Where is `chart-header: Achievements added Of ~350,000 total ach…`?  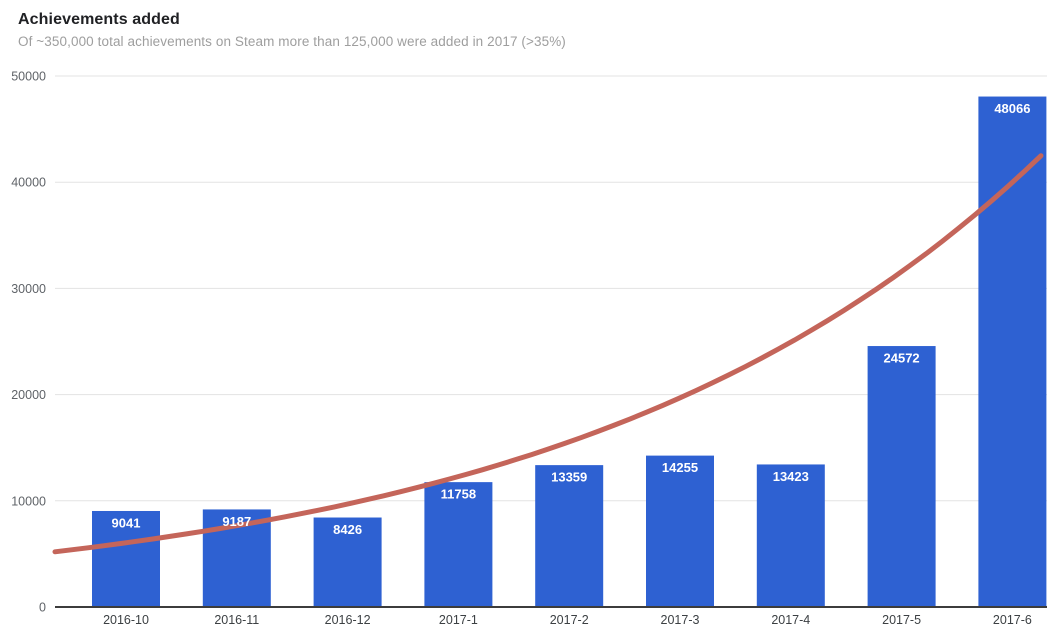
chart-header: Achievements added Of ~350,000 total ach… is located at coordinates (292, 30).